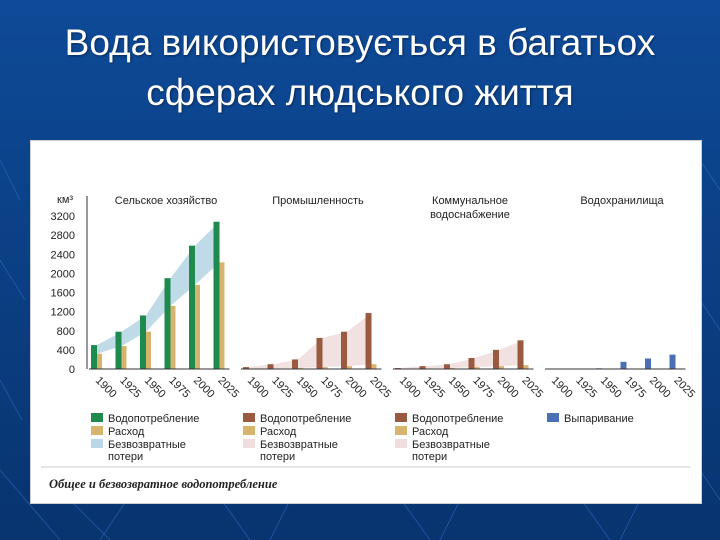  What do you see at coordinates (63, 294) in the screenshot?
I see `y-tick-label: 1600` at bounding box center [63, 294].